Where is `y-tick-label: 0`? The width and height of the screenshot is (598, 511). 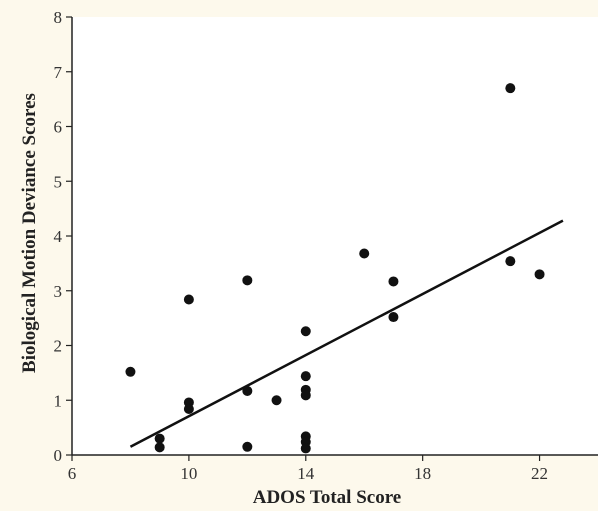 y-tick-label: 0 is located at coordinates (58, 455).